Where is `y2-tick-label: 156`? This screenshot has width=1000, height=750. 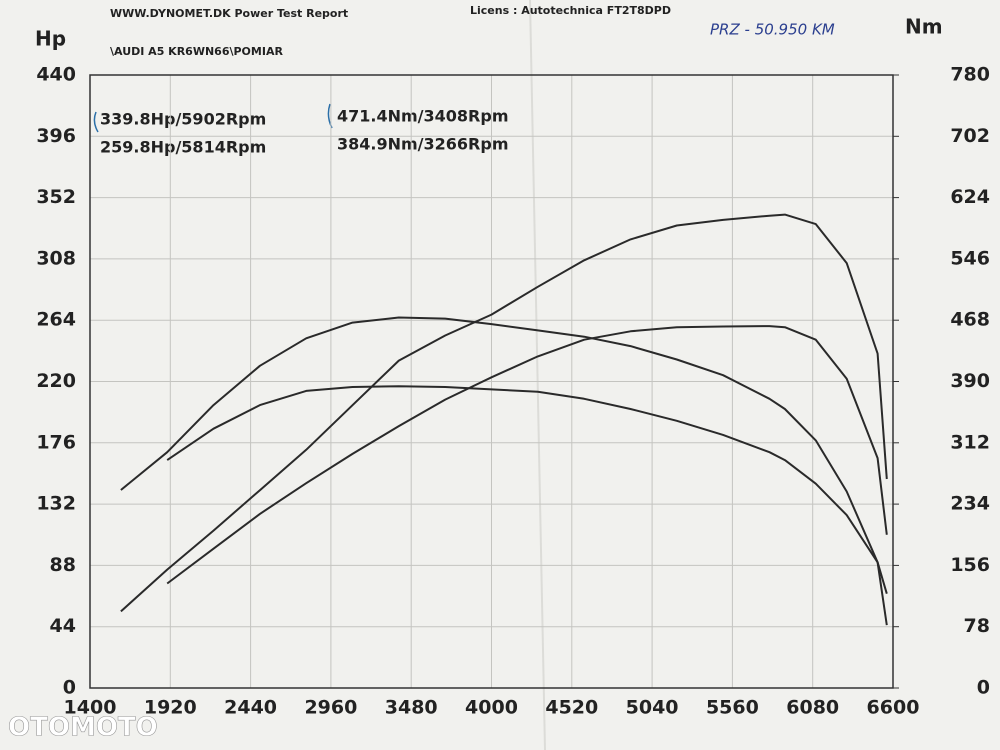 y2-tick-label: 156 is located at coordinates (970, 565).